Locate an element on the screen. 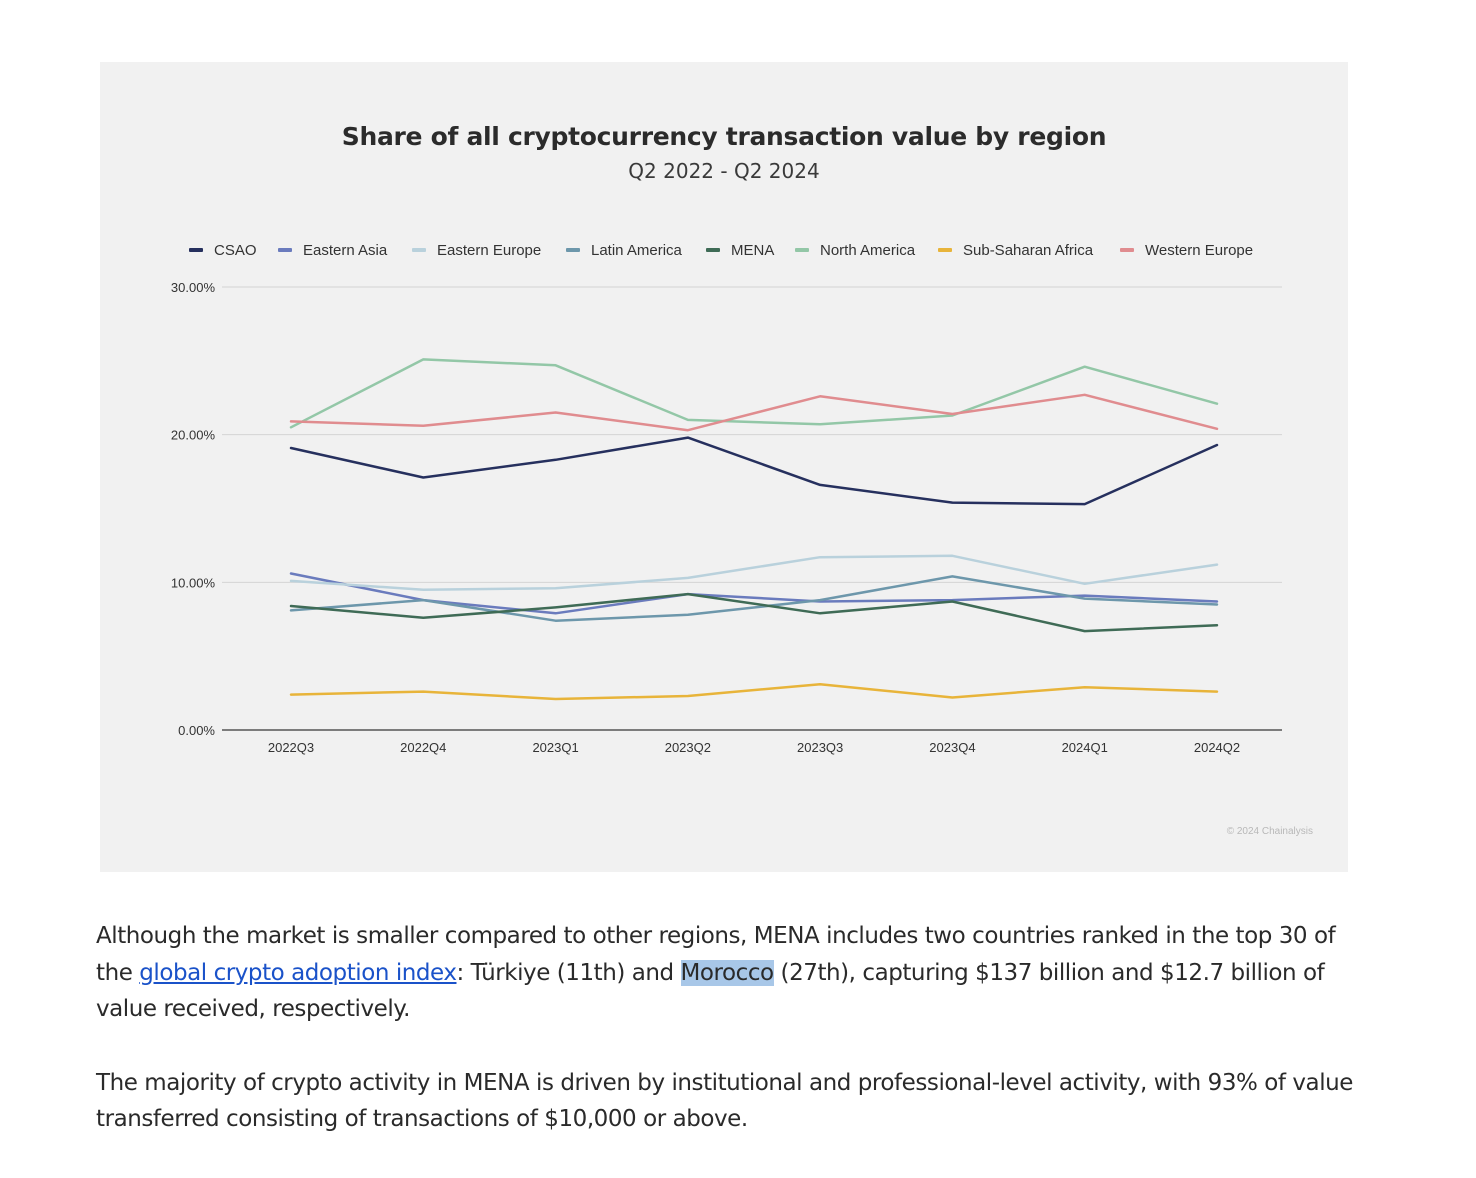 This screenshot has height=1178, width=1476. chart-subtitle: Q2 2022 - Q2 2024 is located at coordinates (724, 171).